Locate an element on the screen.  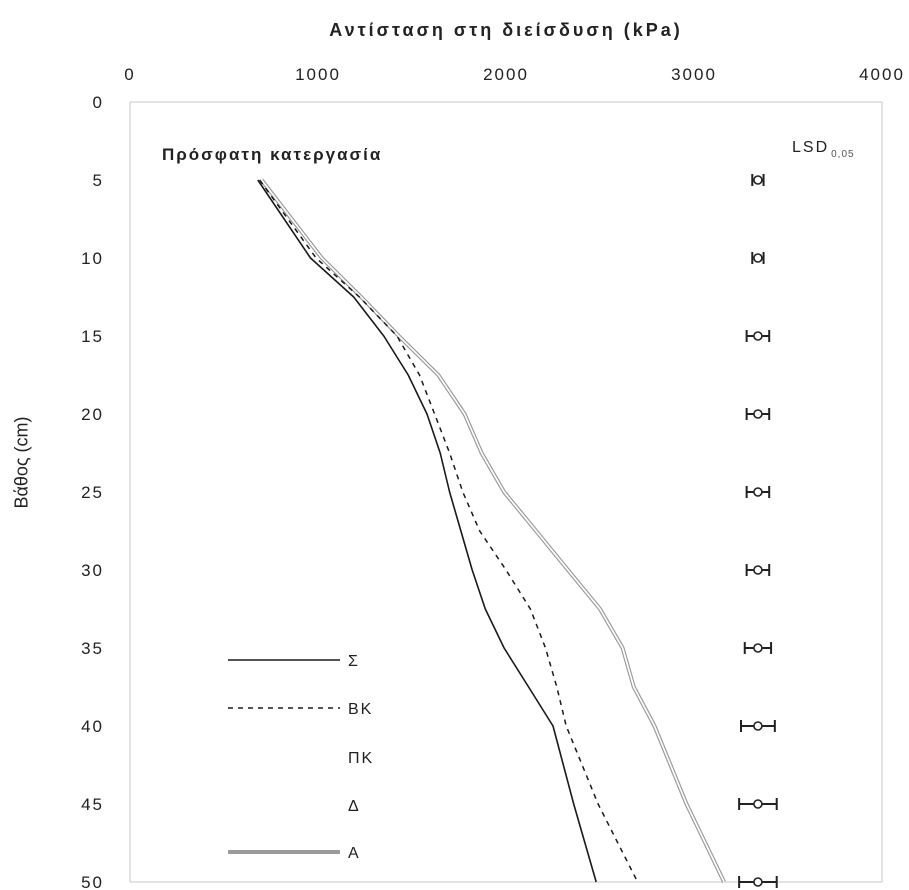
x-tick-label: 1000 is located at coordinates (318, 74).